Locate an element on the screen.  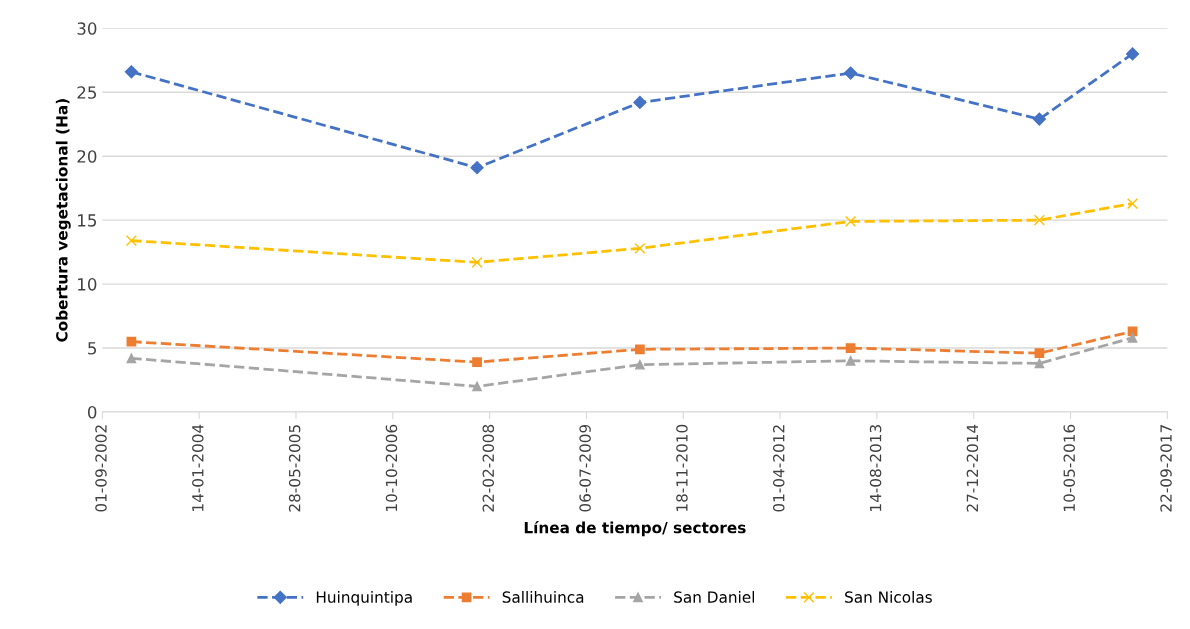
legend-label: Sallihuinca is located at coordinates (543, 597).